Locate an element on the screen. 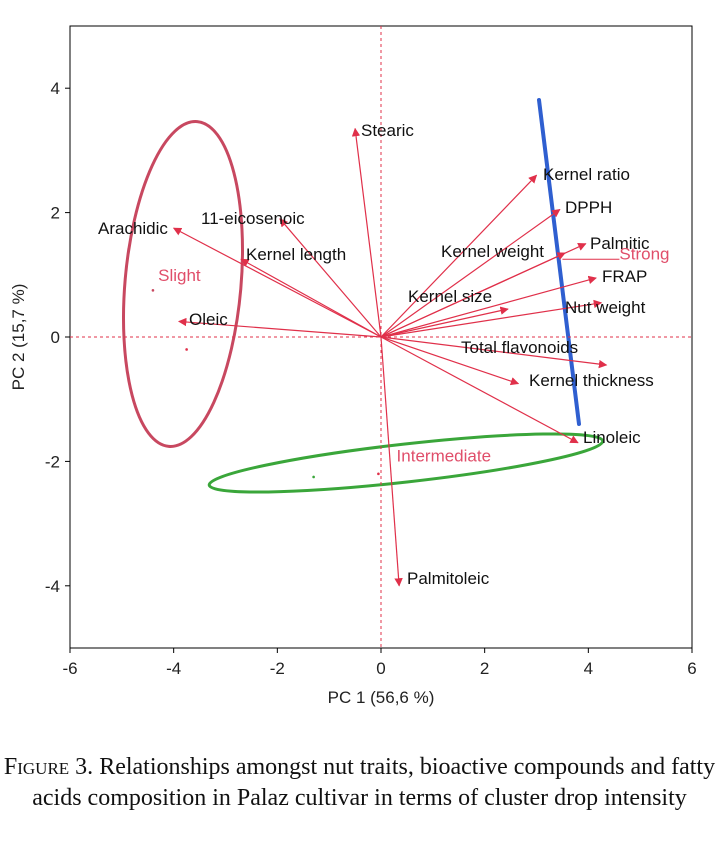  label-kernel-length: Kernel length is located at coordinates (296, 254).